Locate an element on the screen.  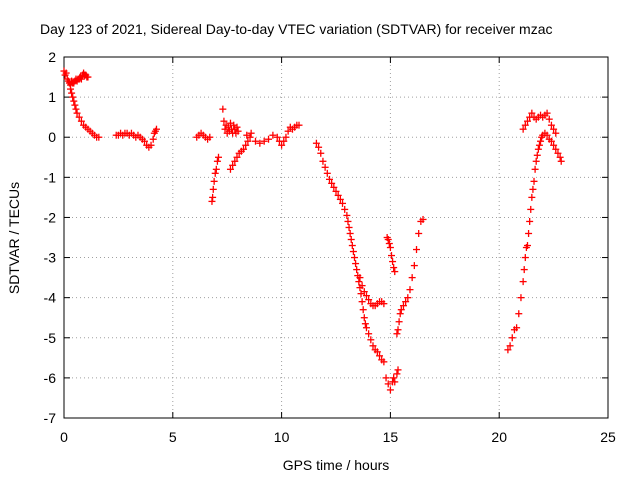
y-tick-label: 1 is located at coordinates (52, 97).